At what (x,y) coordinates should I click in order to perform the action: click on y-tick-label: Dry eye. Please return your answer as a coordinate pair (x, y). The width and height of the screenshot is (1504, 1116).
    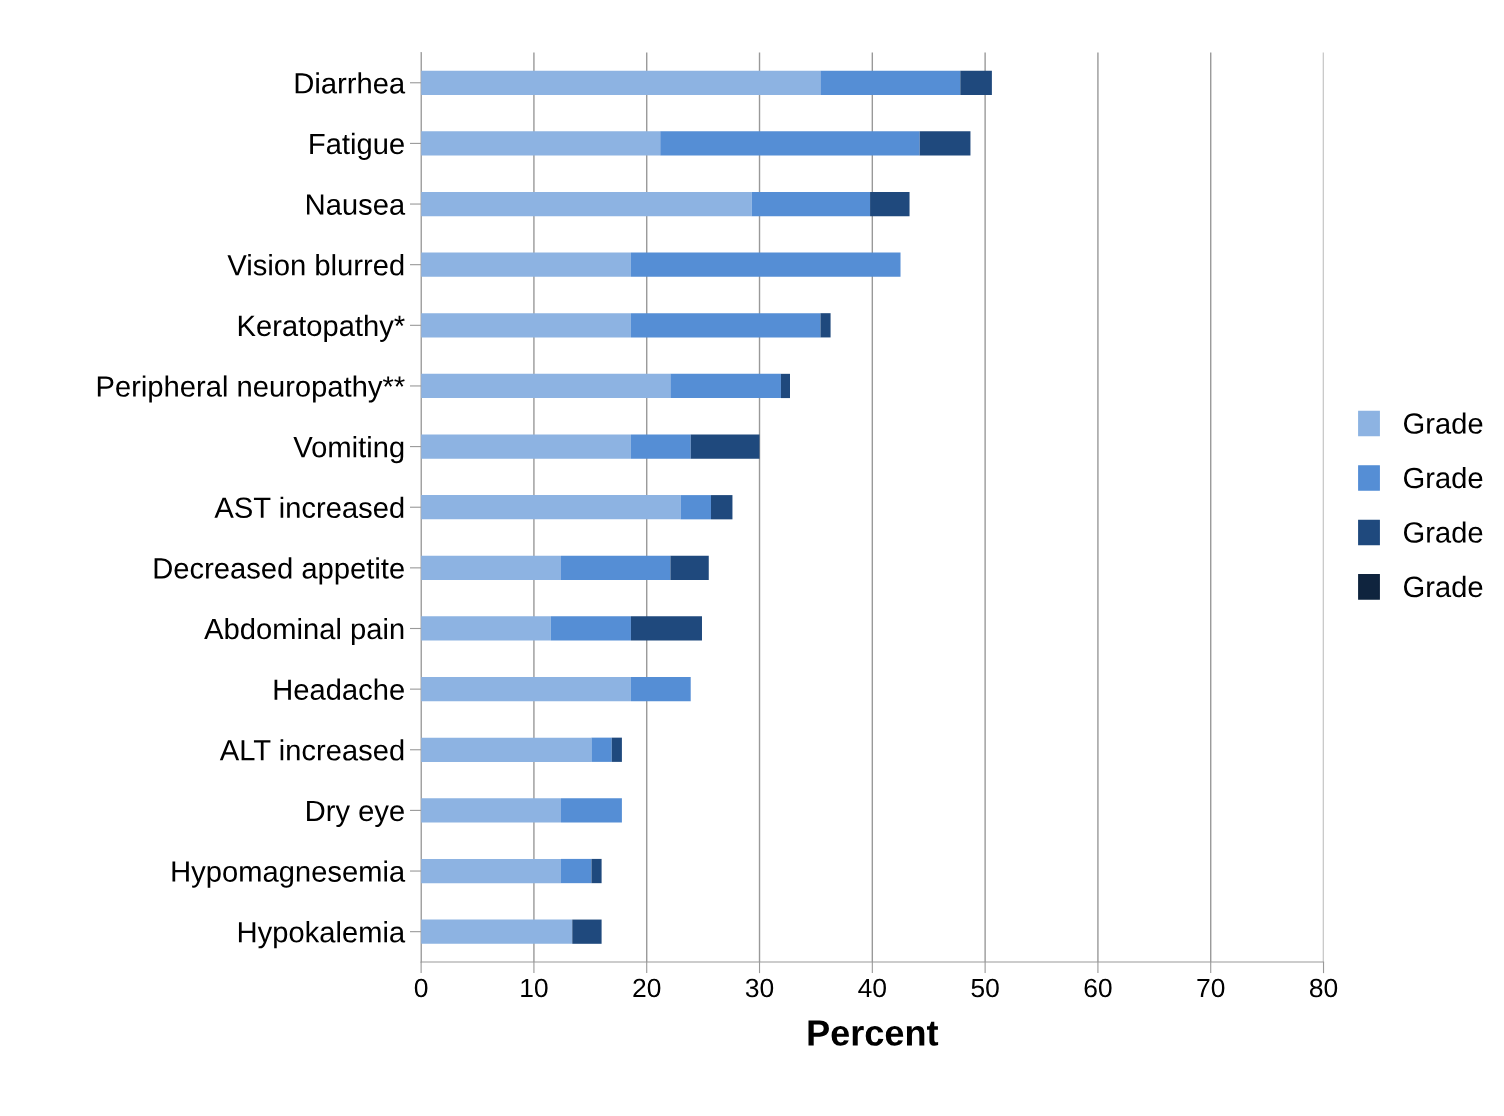
    Looking at the image, I should click on (355, 814).